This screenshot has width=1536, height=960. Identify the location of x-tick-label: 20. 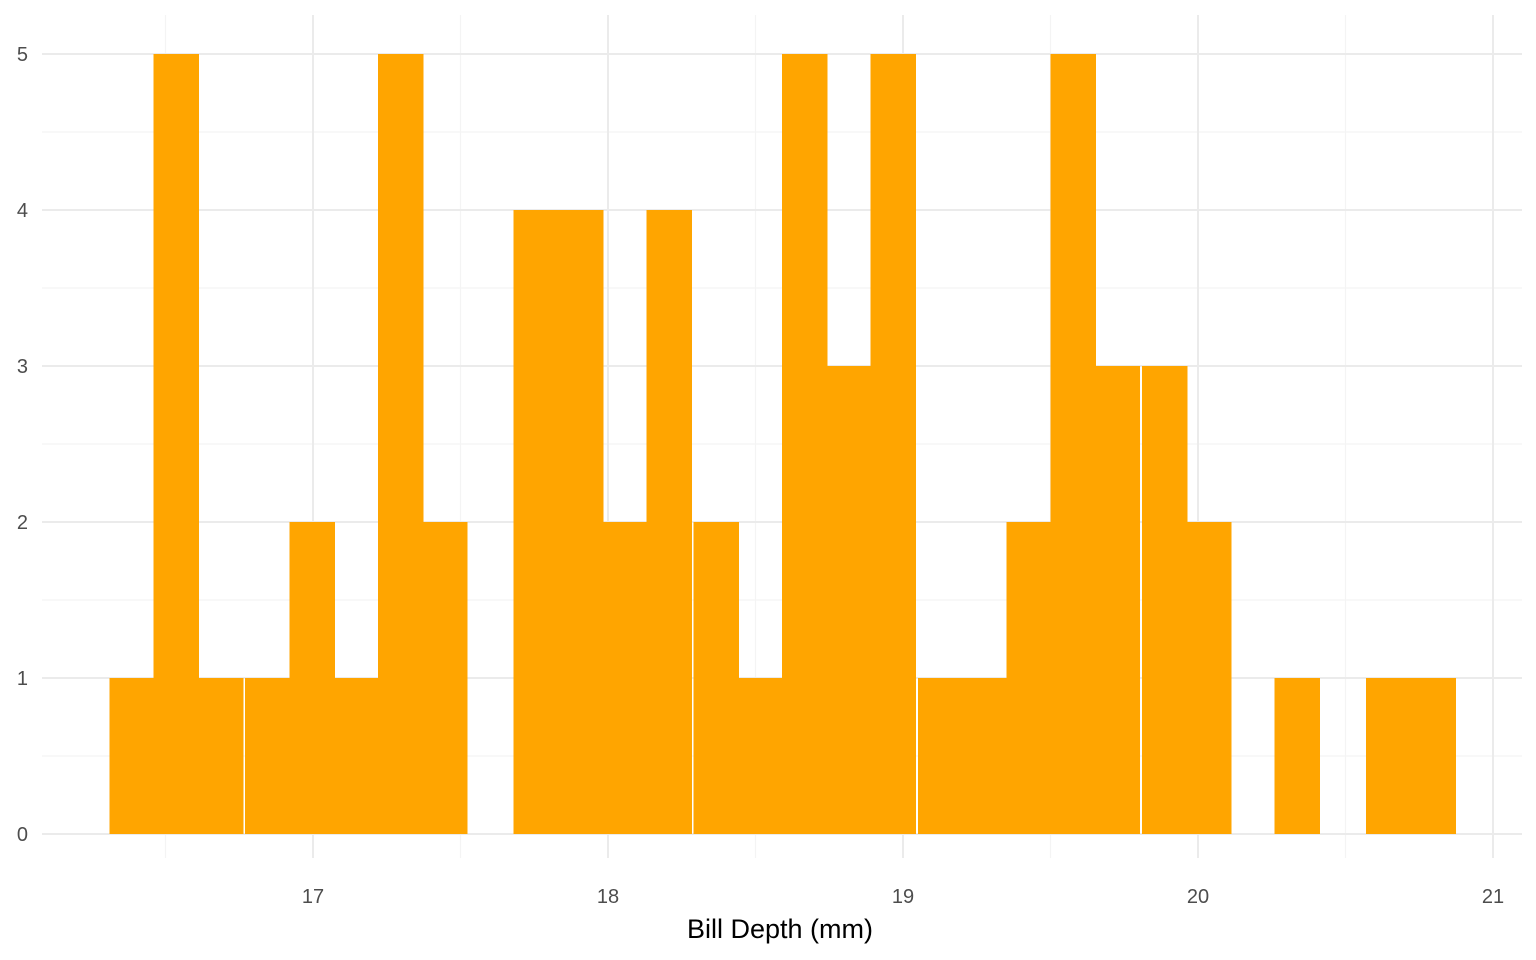
(1198, 897).